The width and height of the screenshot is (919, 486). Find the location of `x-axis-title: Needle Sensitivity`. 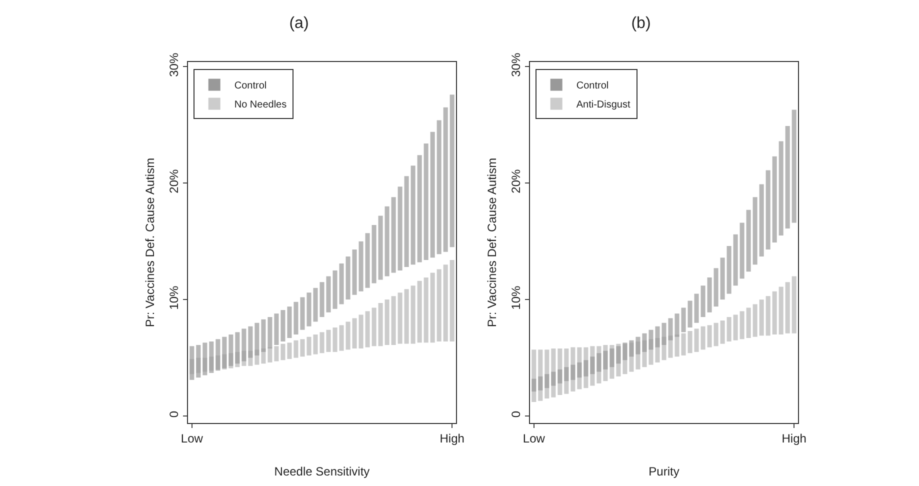

x-axis-title: Needle Sensitivity is located at coordinates (322, 471).